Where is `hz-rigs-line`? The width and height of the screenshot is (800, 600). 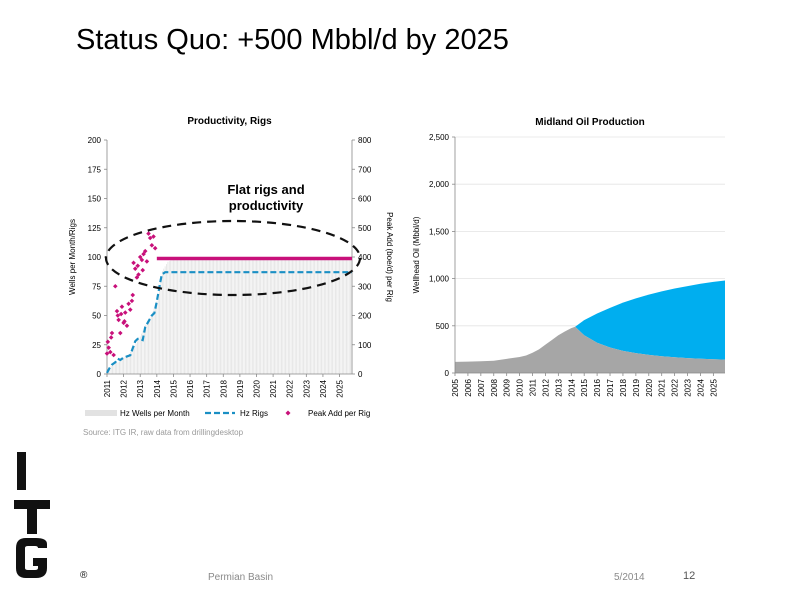
hz-rigs-line is located at coordinates (229, 322).